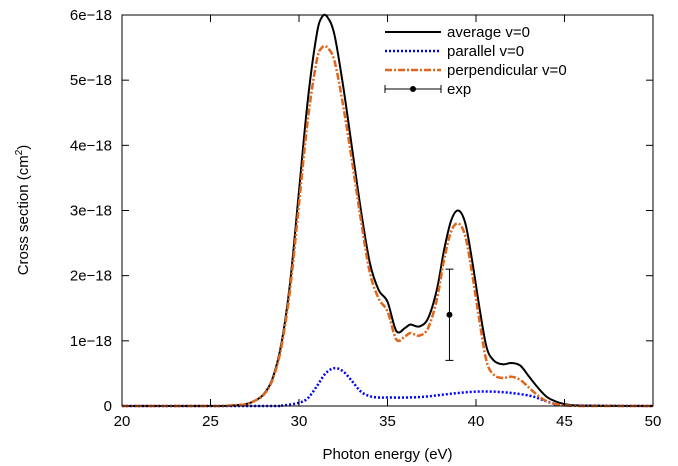 This screenshot has width=678, height=466. I want to click on x-tick-label: 40, so click(476, 421).